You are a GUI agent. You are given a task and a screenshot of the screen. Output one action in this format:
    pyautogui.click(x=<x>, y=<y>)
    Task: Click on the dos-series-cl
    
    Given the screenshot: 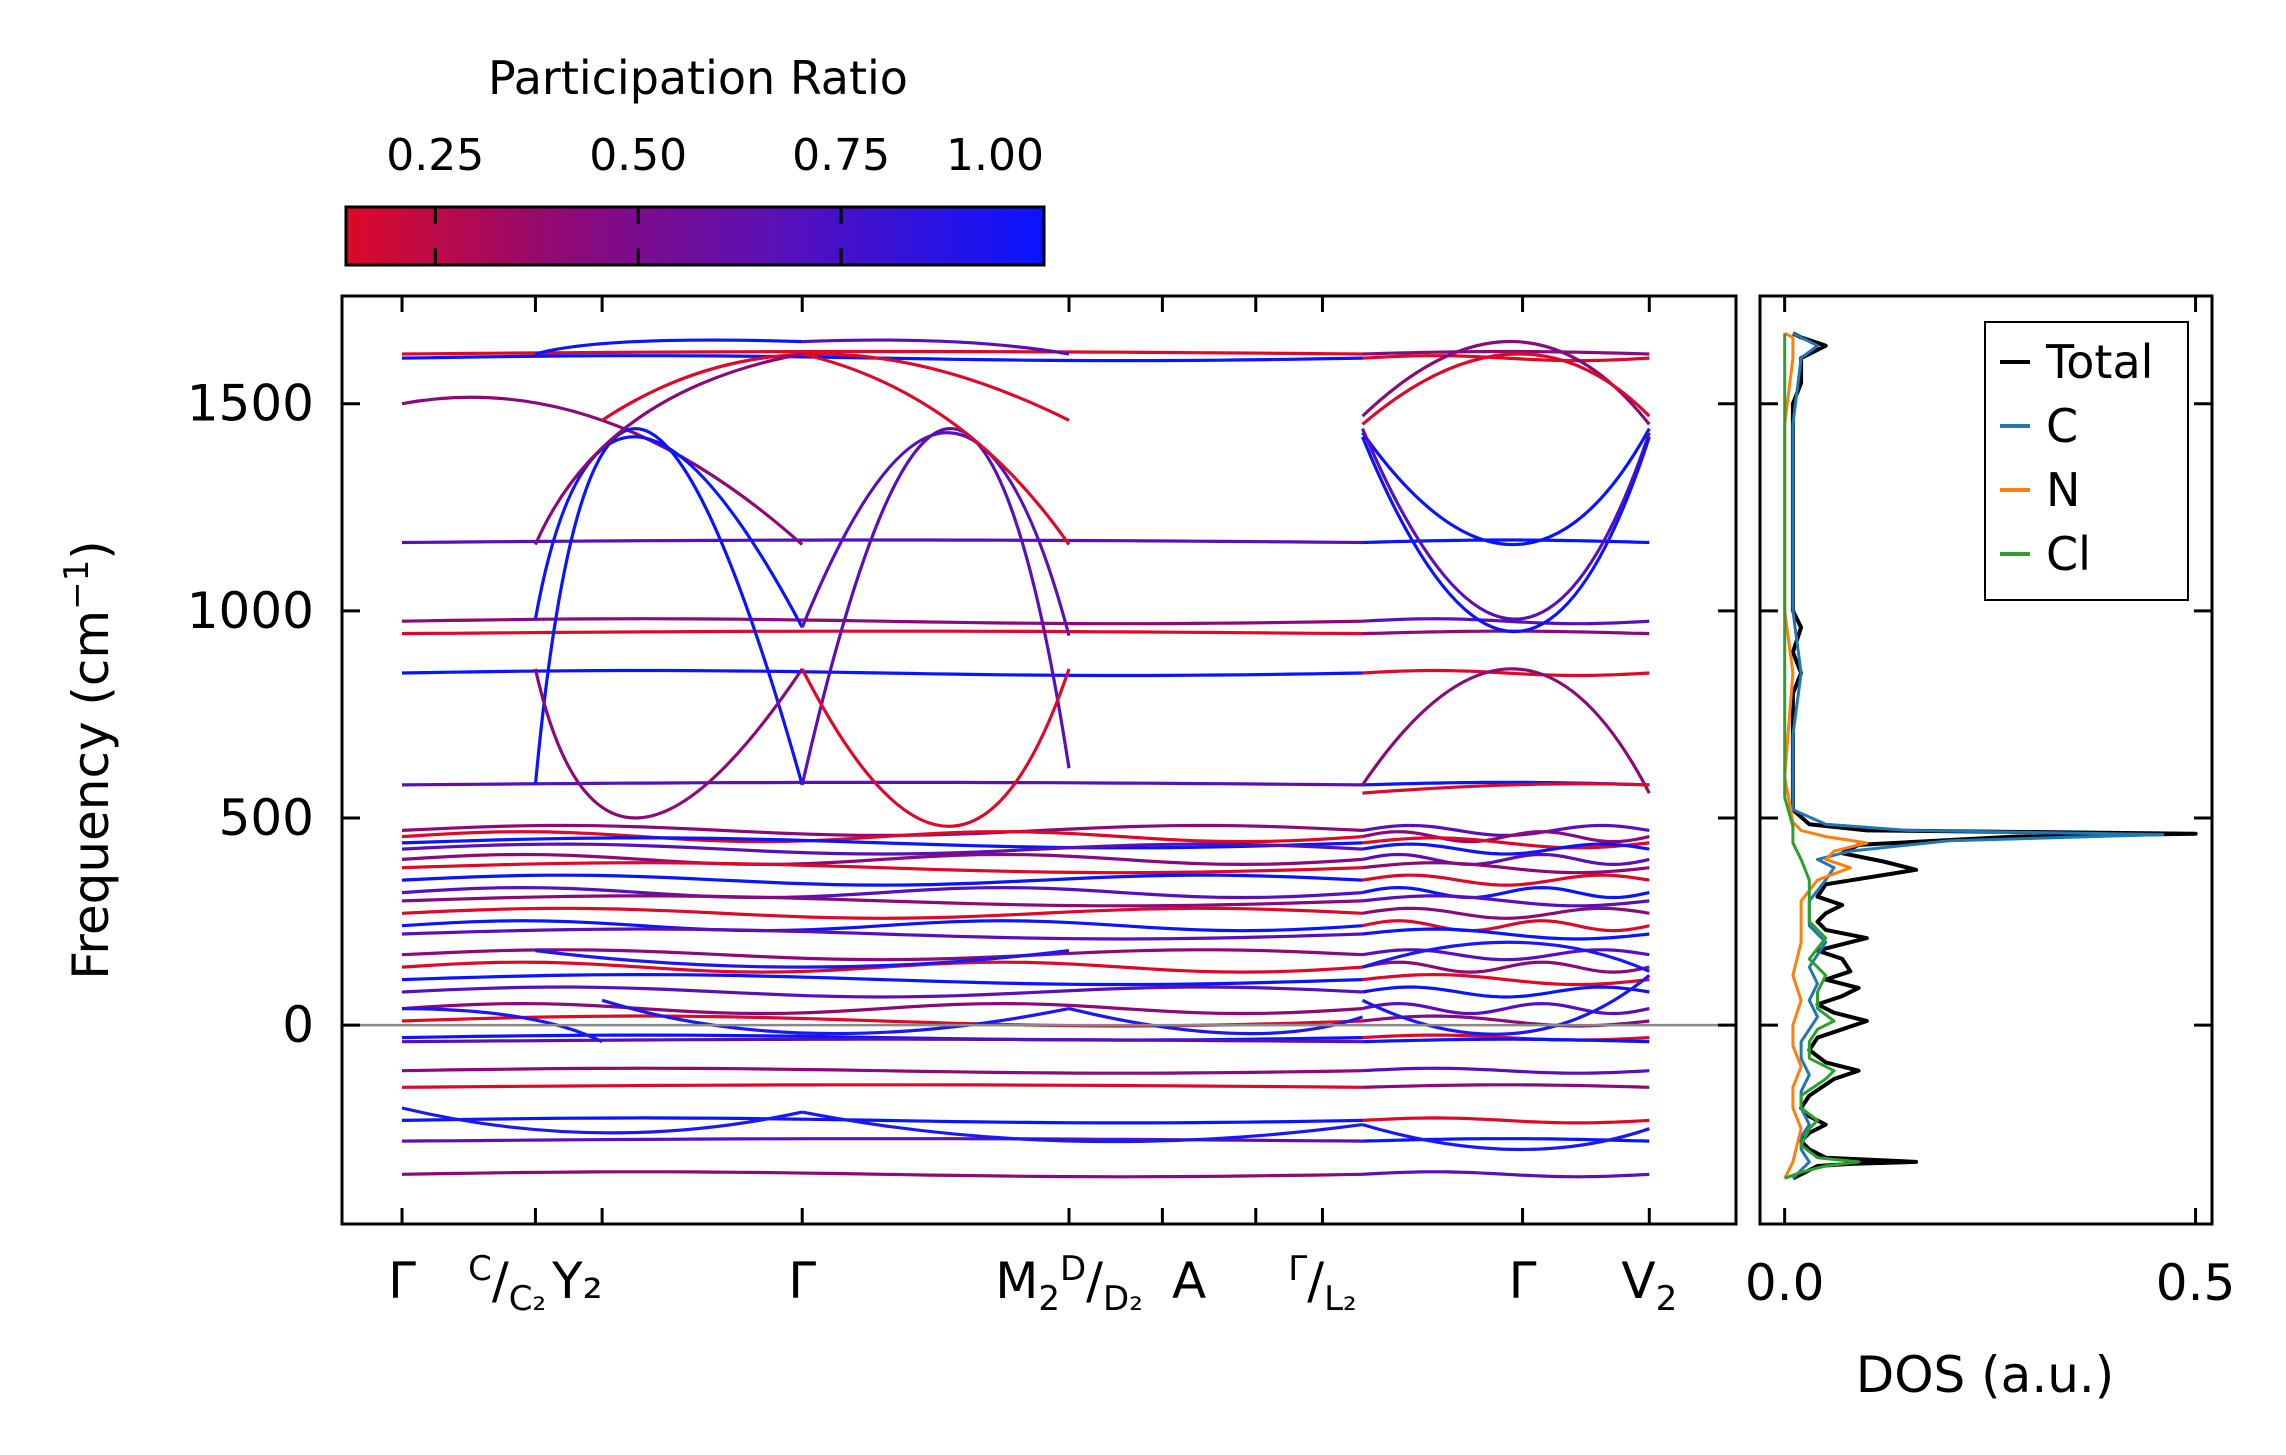 What is the action you would take?
    pyautogui.click(x=1822, y=756)
    